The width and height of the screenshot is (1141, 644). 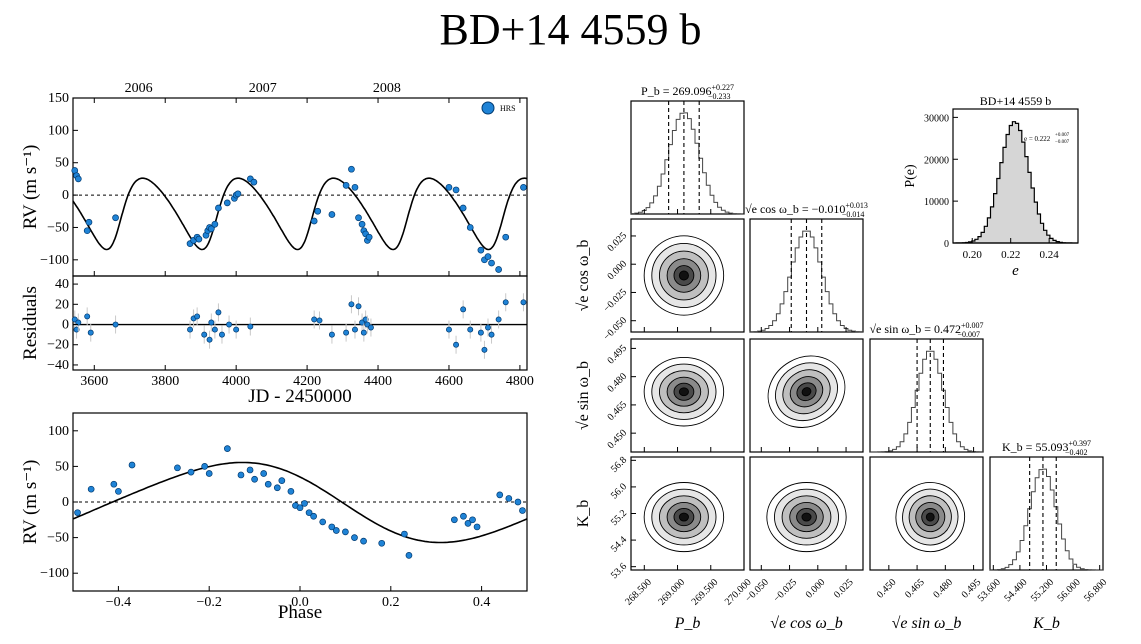 What do you see at coordinates (1046, 448) in the screenshot?
I see `posterior-title: K_b = 55.093+0.397 −0.402` at bounding box center [1046, 448].